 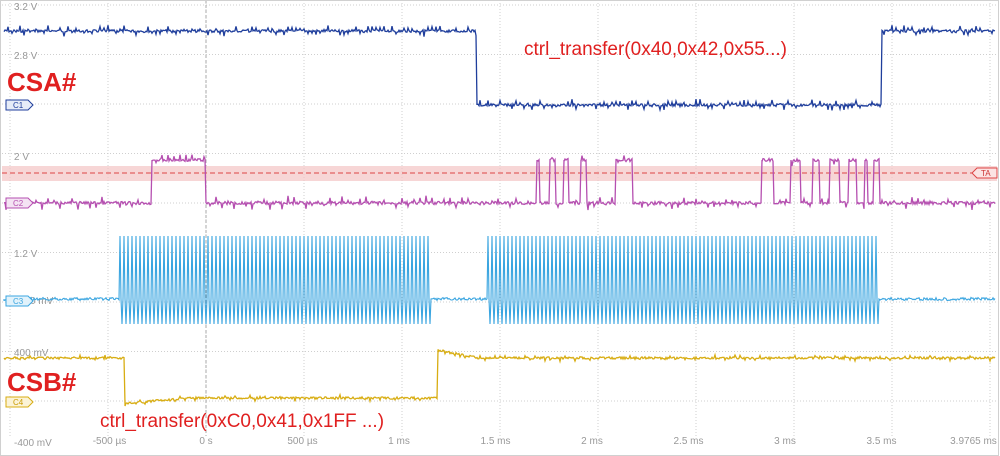 I want to click on y-tick-label: 2 V, so click(x=21, y=157).